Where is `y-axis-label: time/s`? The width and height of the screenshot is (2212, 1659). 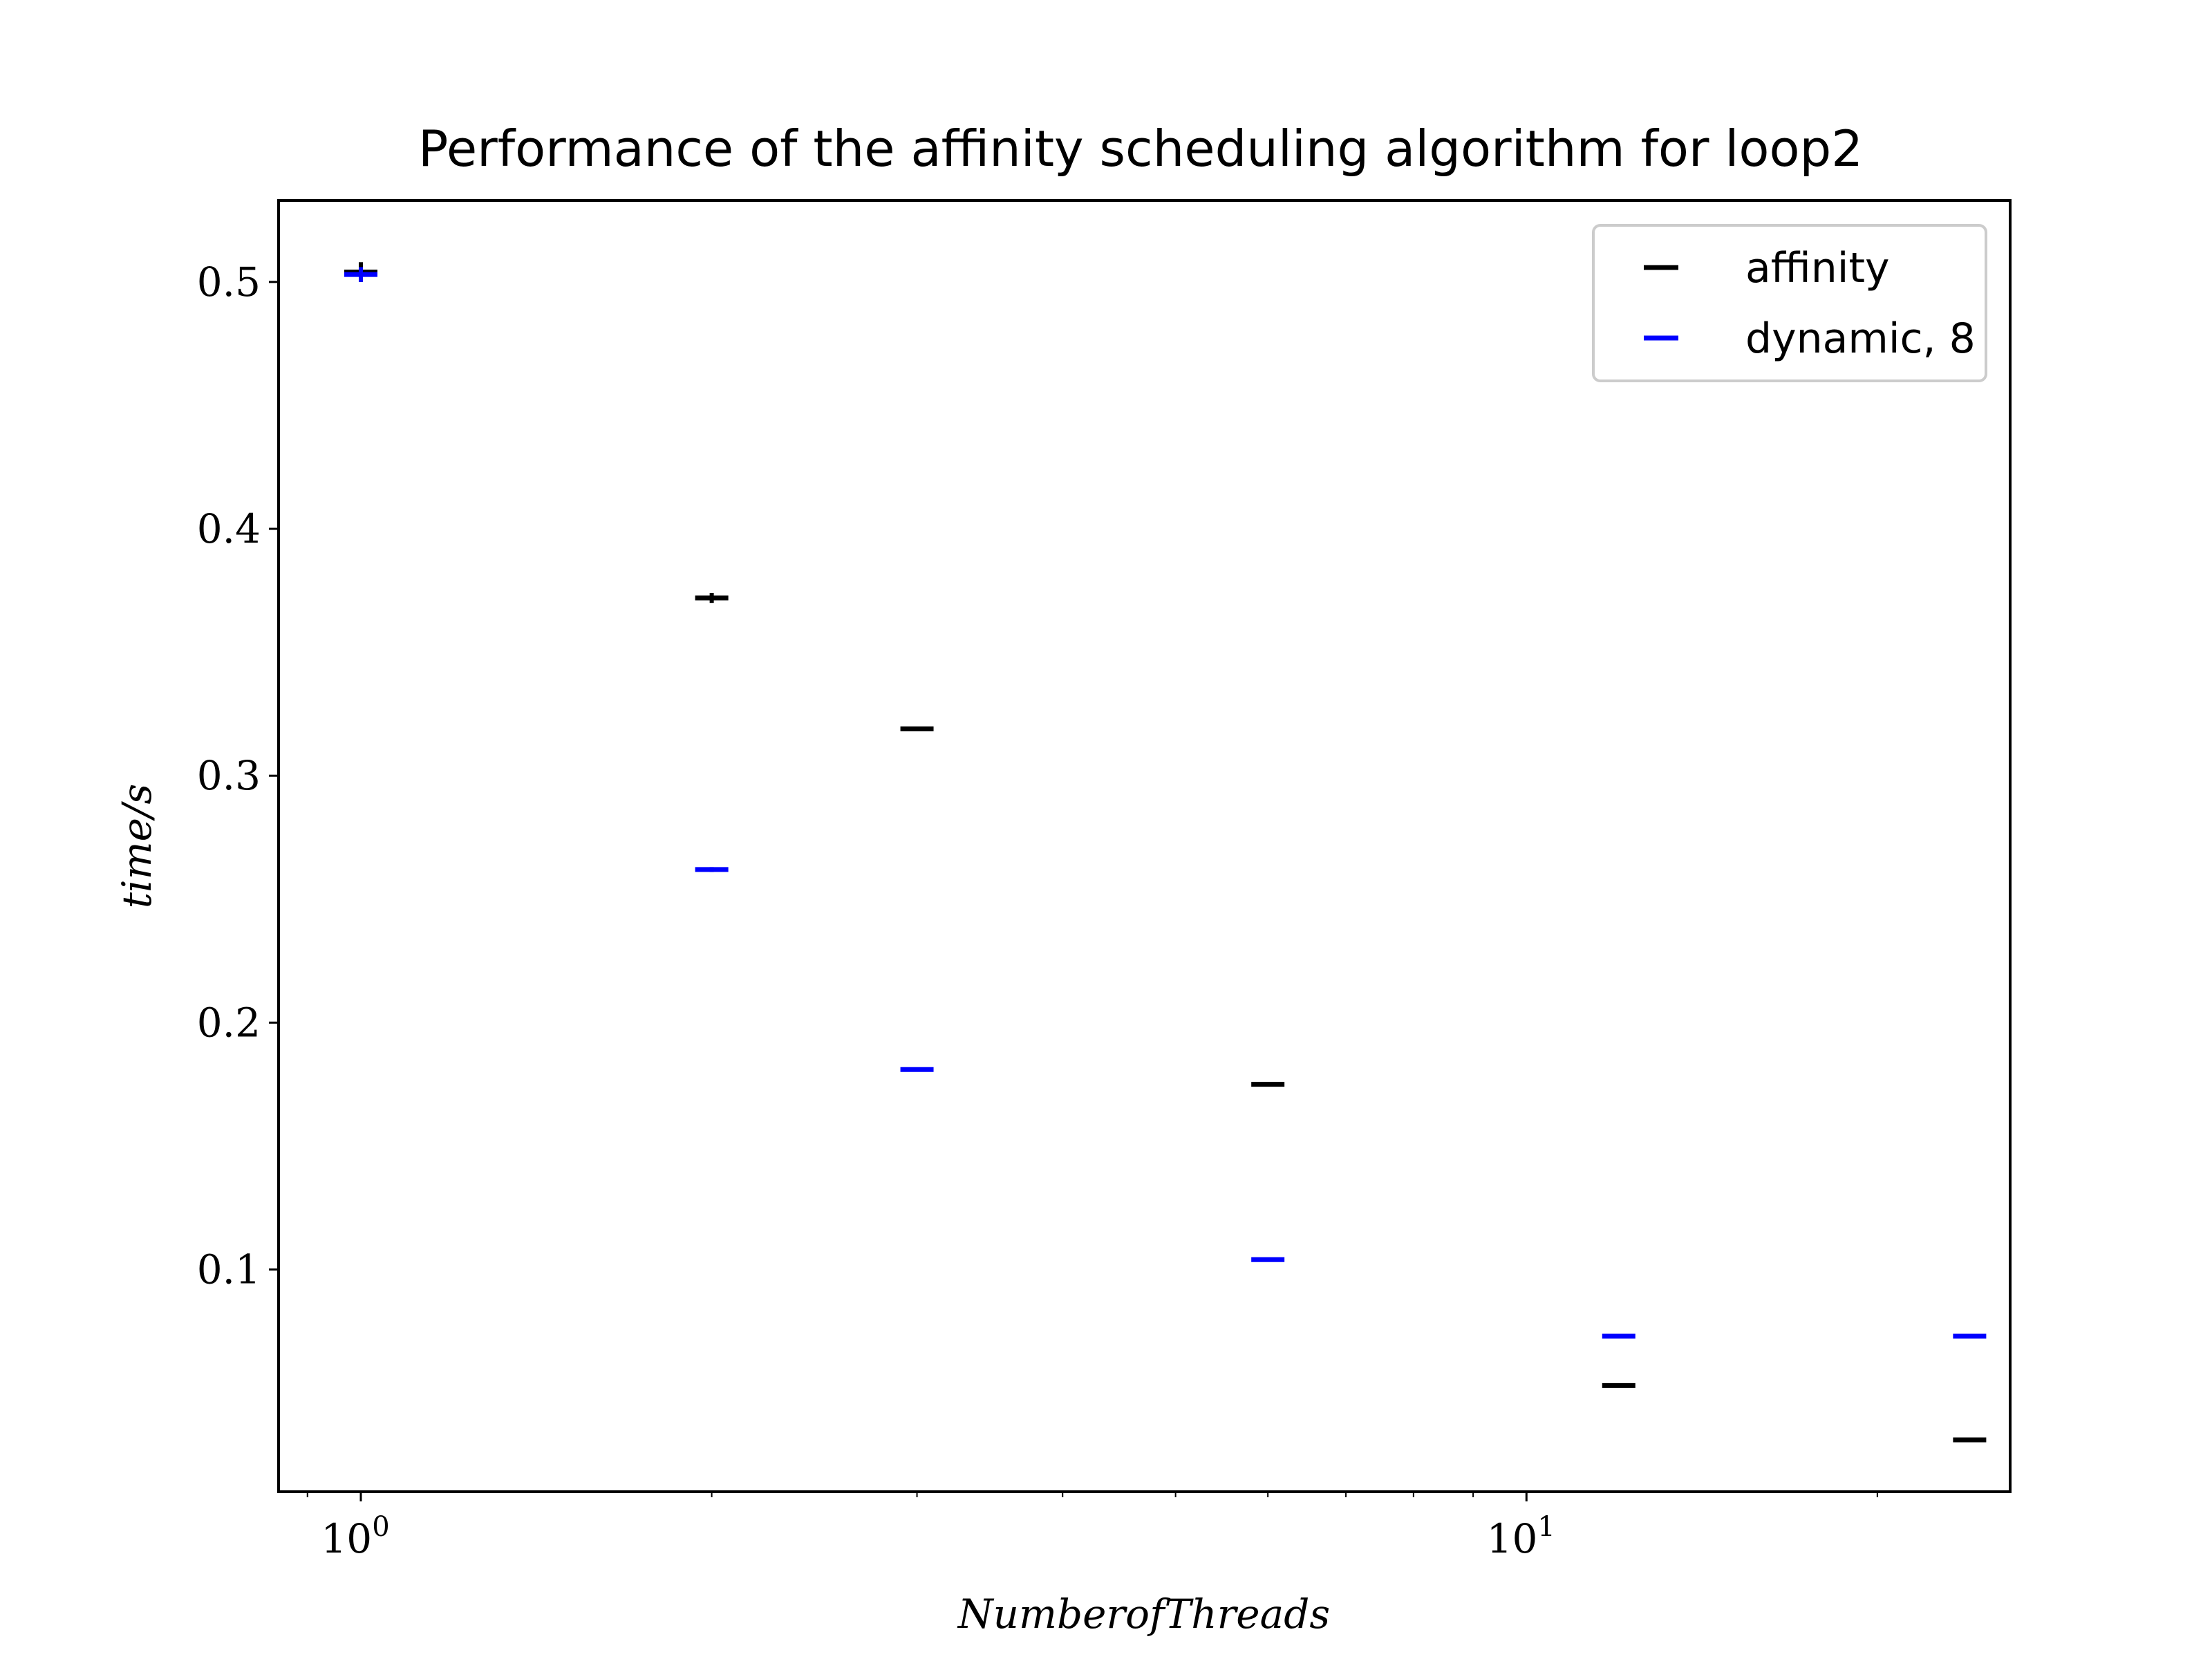 y-axis-label: time/s is located at coordinates (136, 847).